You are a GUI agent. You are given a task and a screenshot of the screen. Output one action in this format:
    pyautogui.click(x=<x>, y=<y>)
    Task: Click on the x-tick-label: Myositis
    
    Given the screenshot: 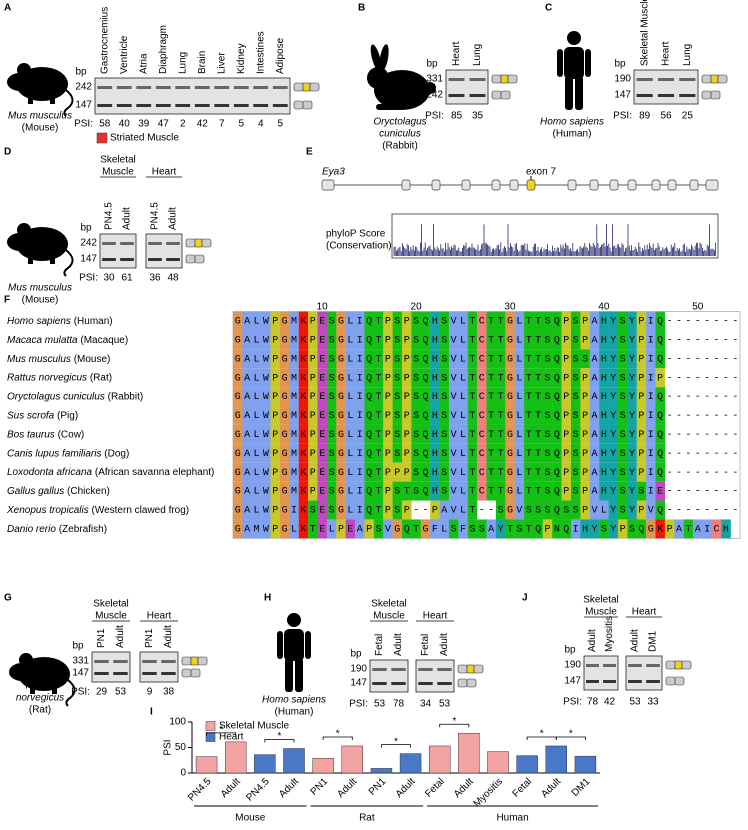 What is the action you would take?
    pyautogui.click(x=488, y=792)
    